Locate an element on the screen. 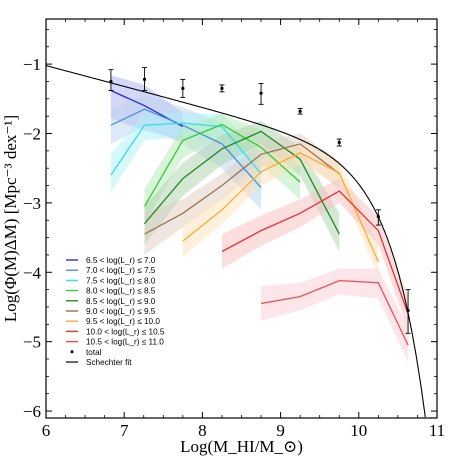  x-tick-label: 10 is located at coordinates (358, 430).